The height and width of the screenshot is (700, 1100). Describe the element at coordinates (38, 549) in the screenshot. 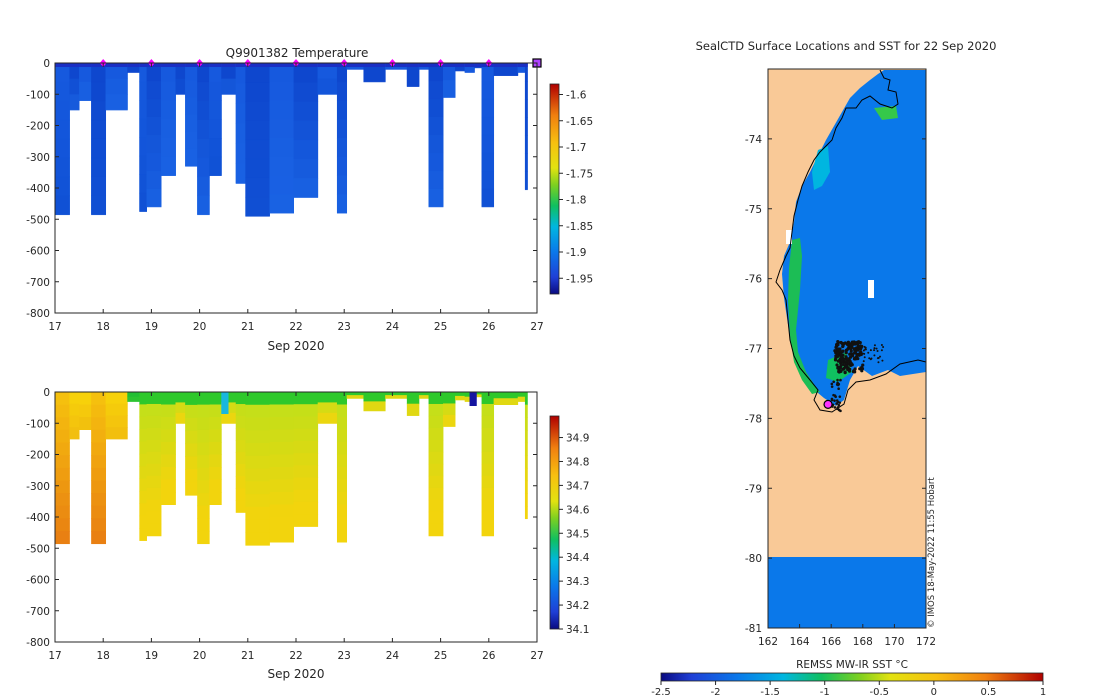

I see `y-tick-label: -500` at that location.